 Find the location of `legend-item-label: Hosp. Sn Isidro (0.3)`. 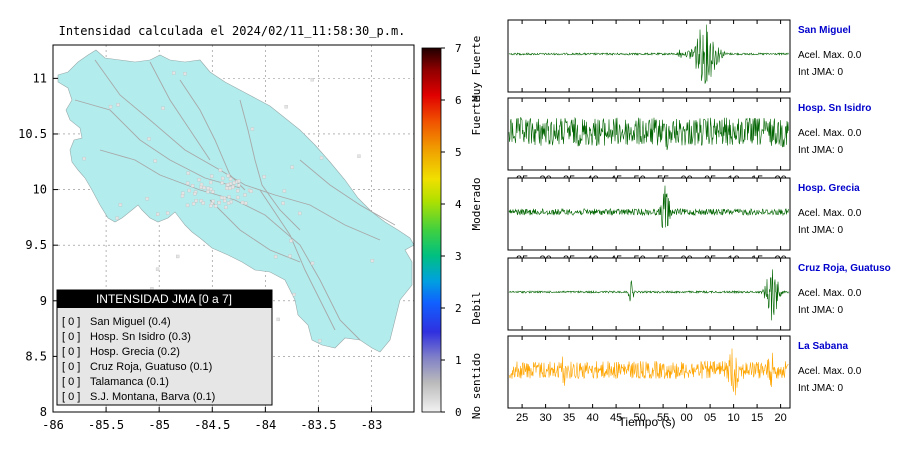

legend-item-label: Hosp. Sn Isidro (0.3) is located at coordinates (140, 337).